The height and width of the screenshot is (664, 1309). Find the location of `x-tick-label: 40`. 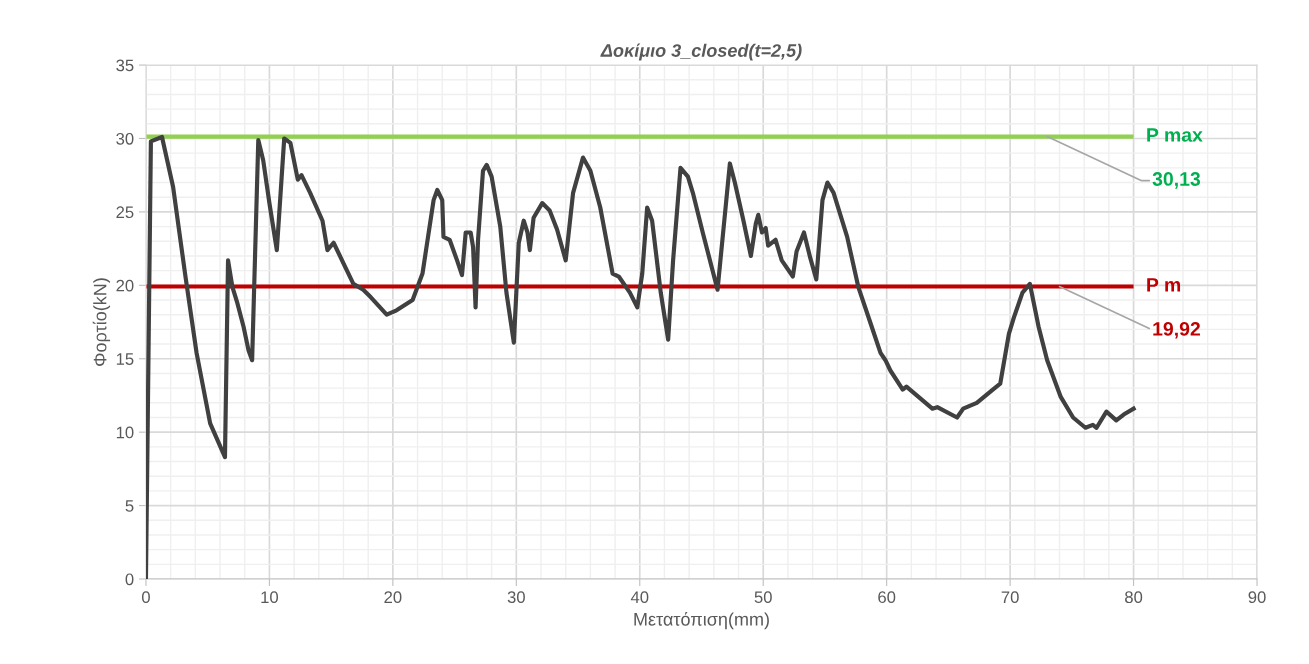

x-tick-label: 40 is located at coordinates (639, 597).